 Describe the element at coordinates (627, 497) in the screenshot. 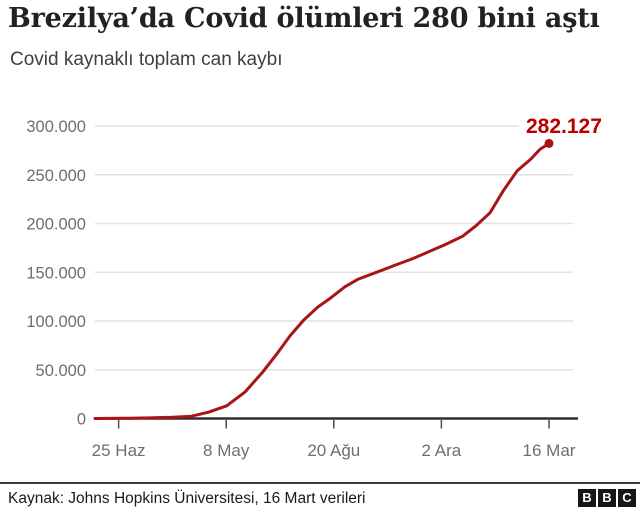

I see `bbc-logo-letter: C` at that location.